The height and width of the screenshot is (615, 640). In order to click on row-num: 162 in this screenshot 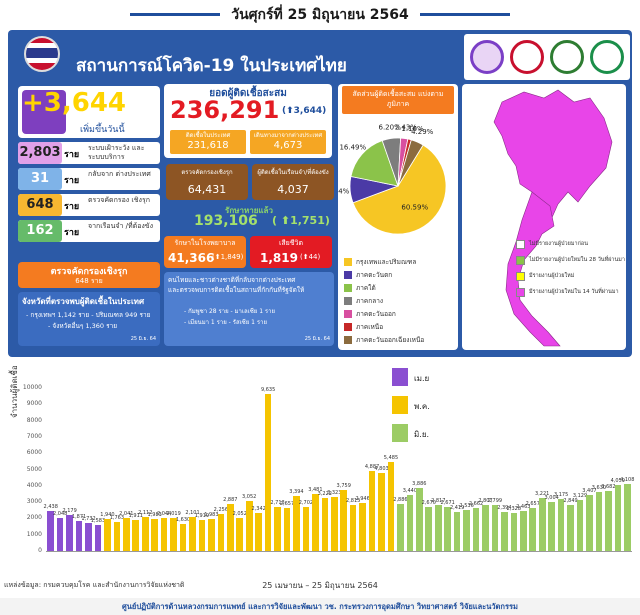, I will do `click(40, 231)`.